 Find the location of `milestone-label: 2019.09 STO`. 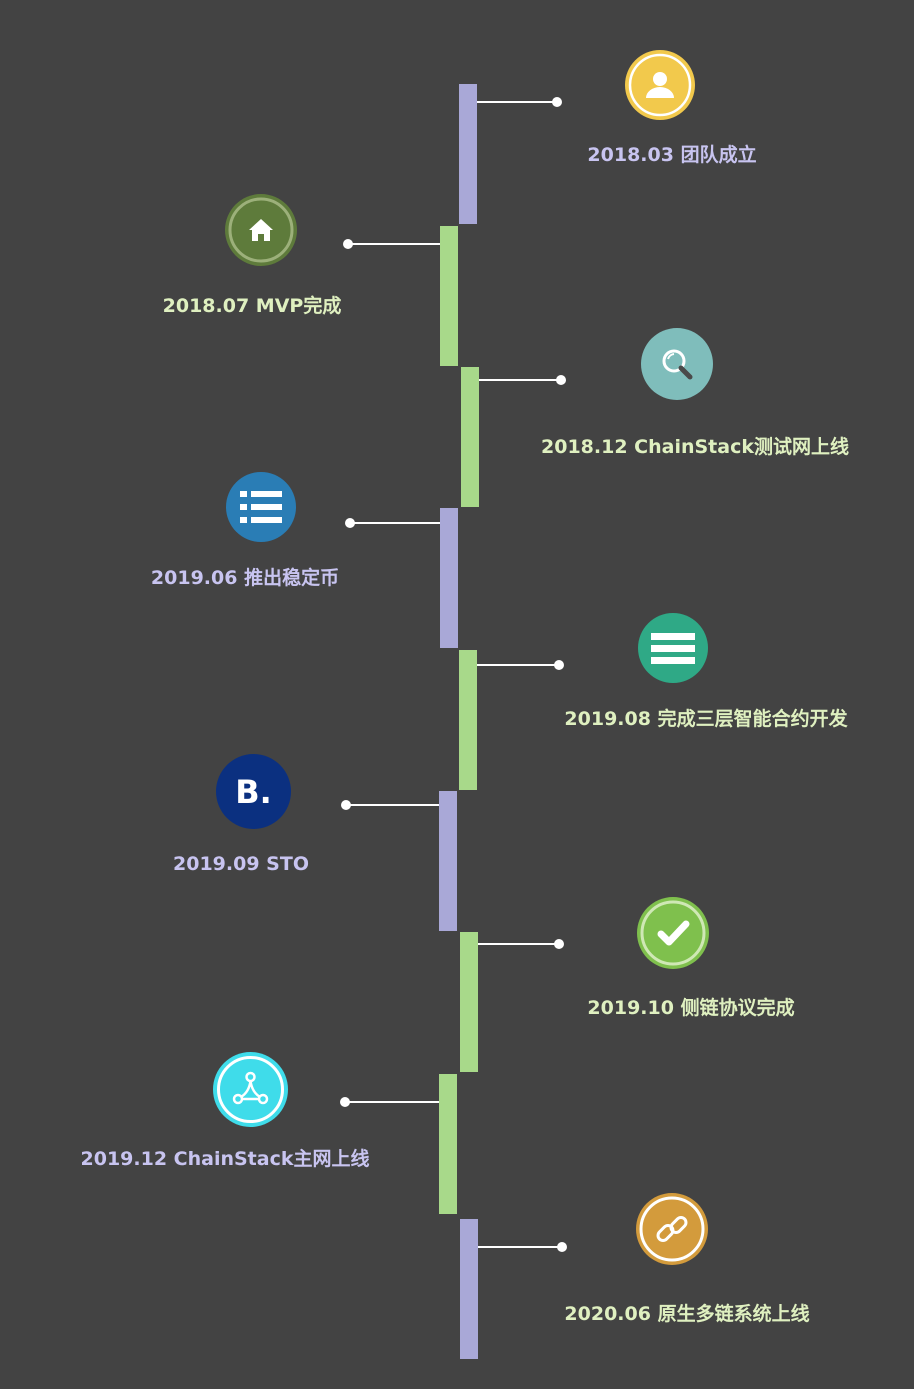

milestone-label: 2019.09 STO is located at coordinates (241, 864).